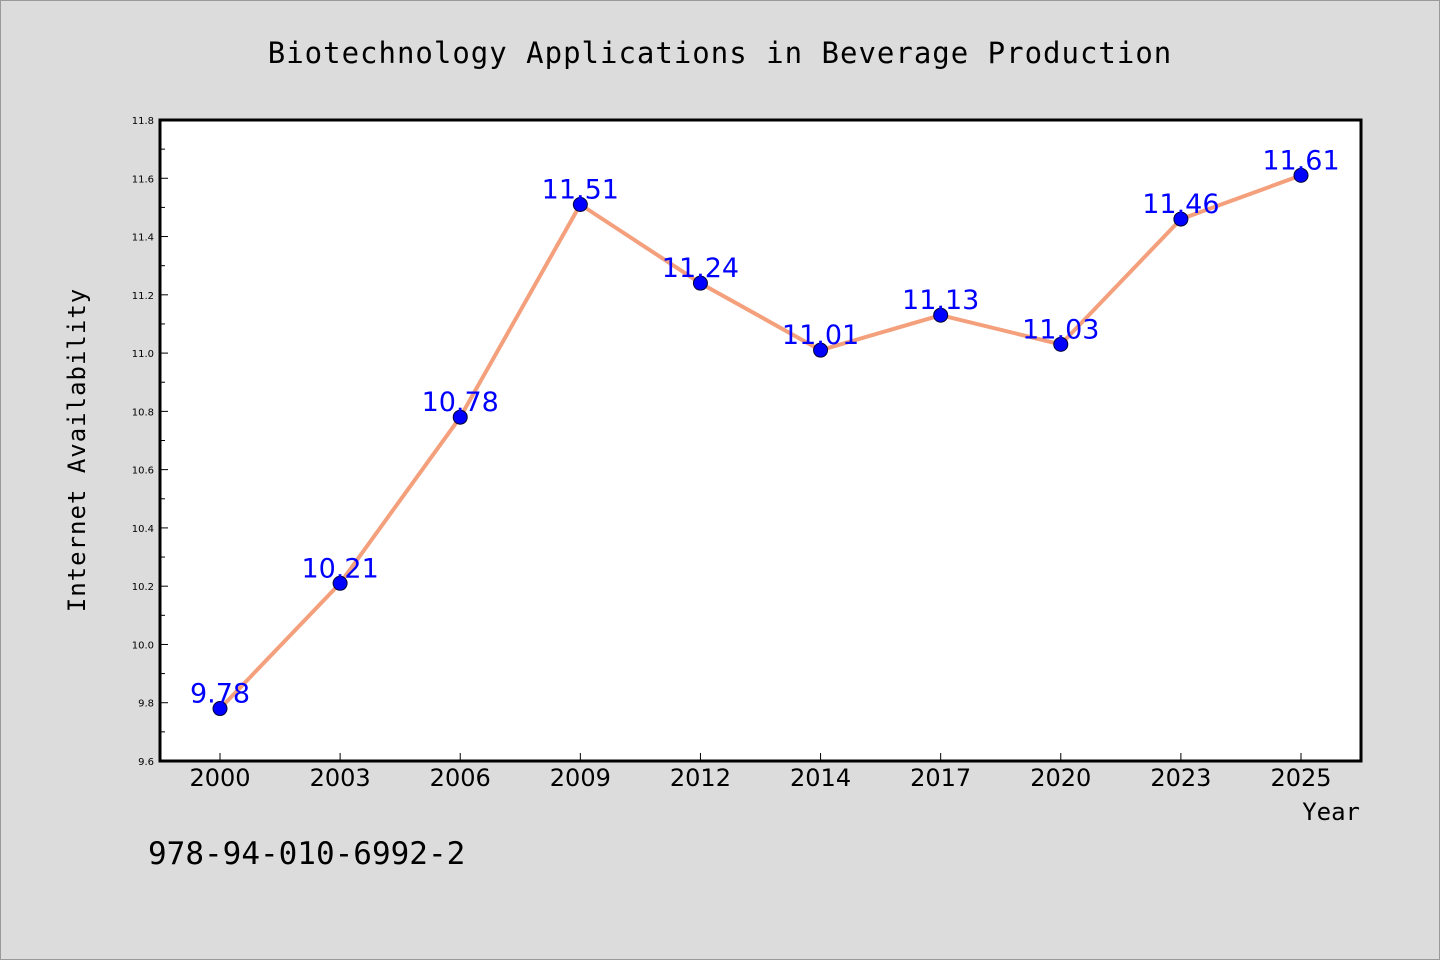 Image resolution: width=1440 pixels, height=960 pixels. I want to click on x-tick-label: 2020, so click(1060, 778).